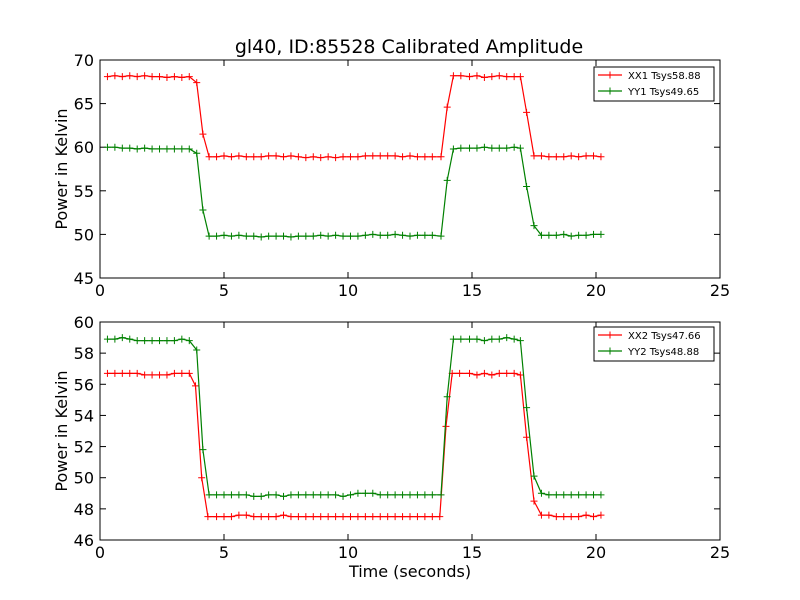 The width and height of the screenshot is (800, 600). I want to click on x-tick-label: 5, so click(224, 290).